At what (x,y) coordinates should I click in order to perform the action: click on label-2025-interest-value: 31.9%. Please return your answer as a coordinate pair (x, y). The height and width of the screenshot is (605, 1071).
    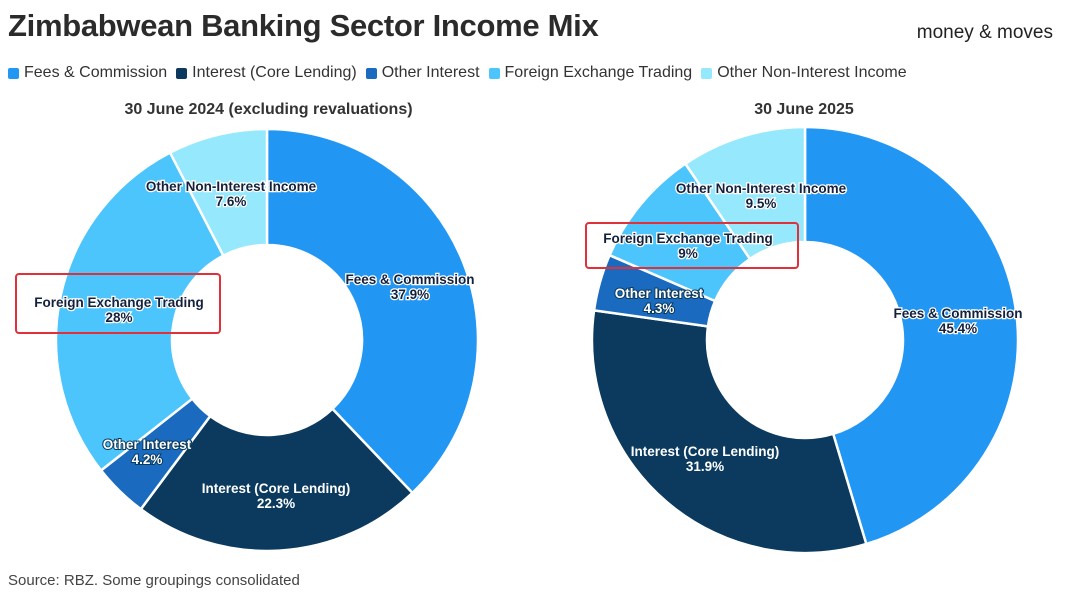
    Looking at the image, I should click on (705, 466).